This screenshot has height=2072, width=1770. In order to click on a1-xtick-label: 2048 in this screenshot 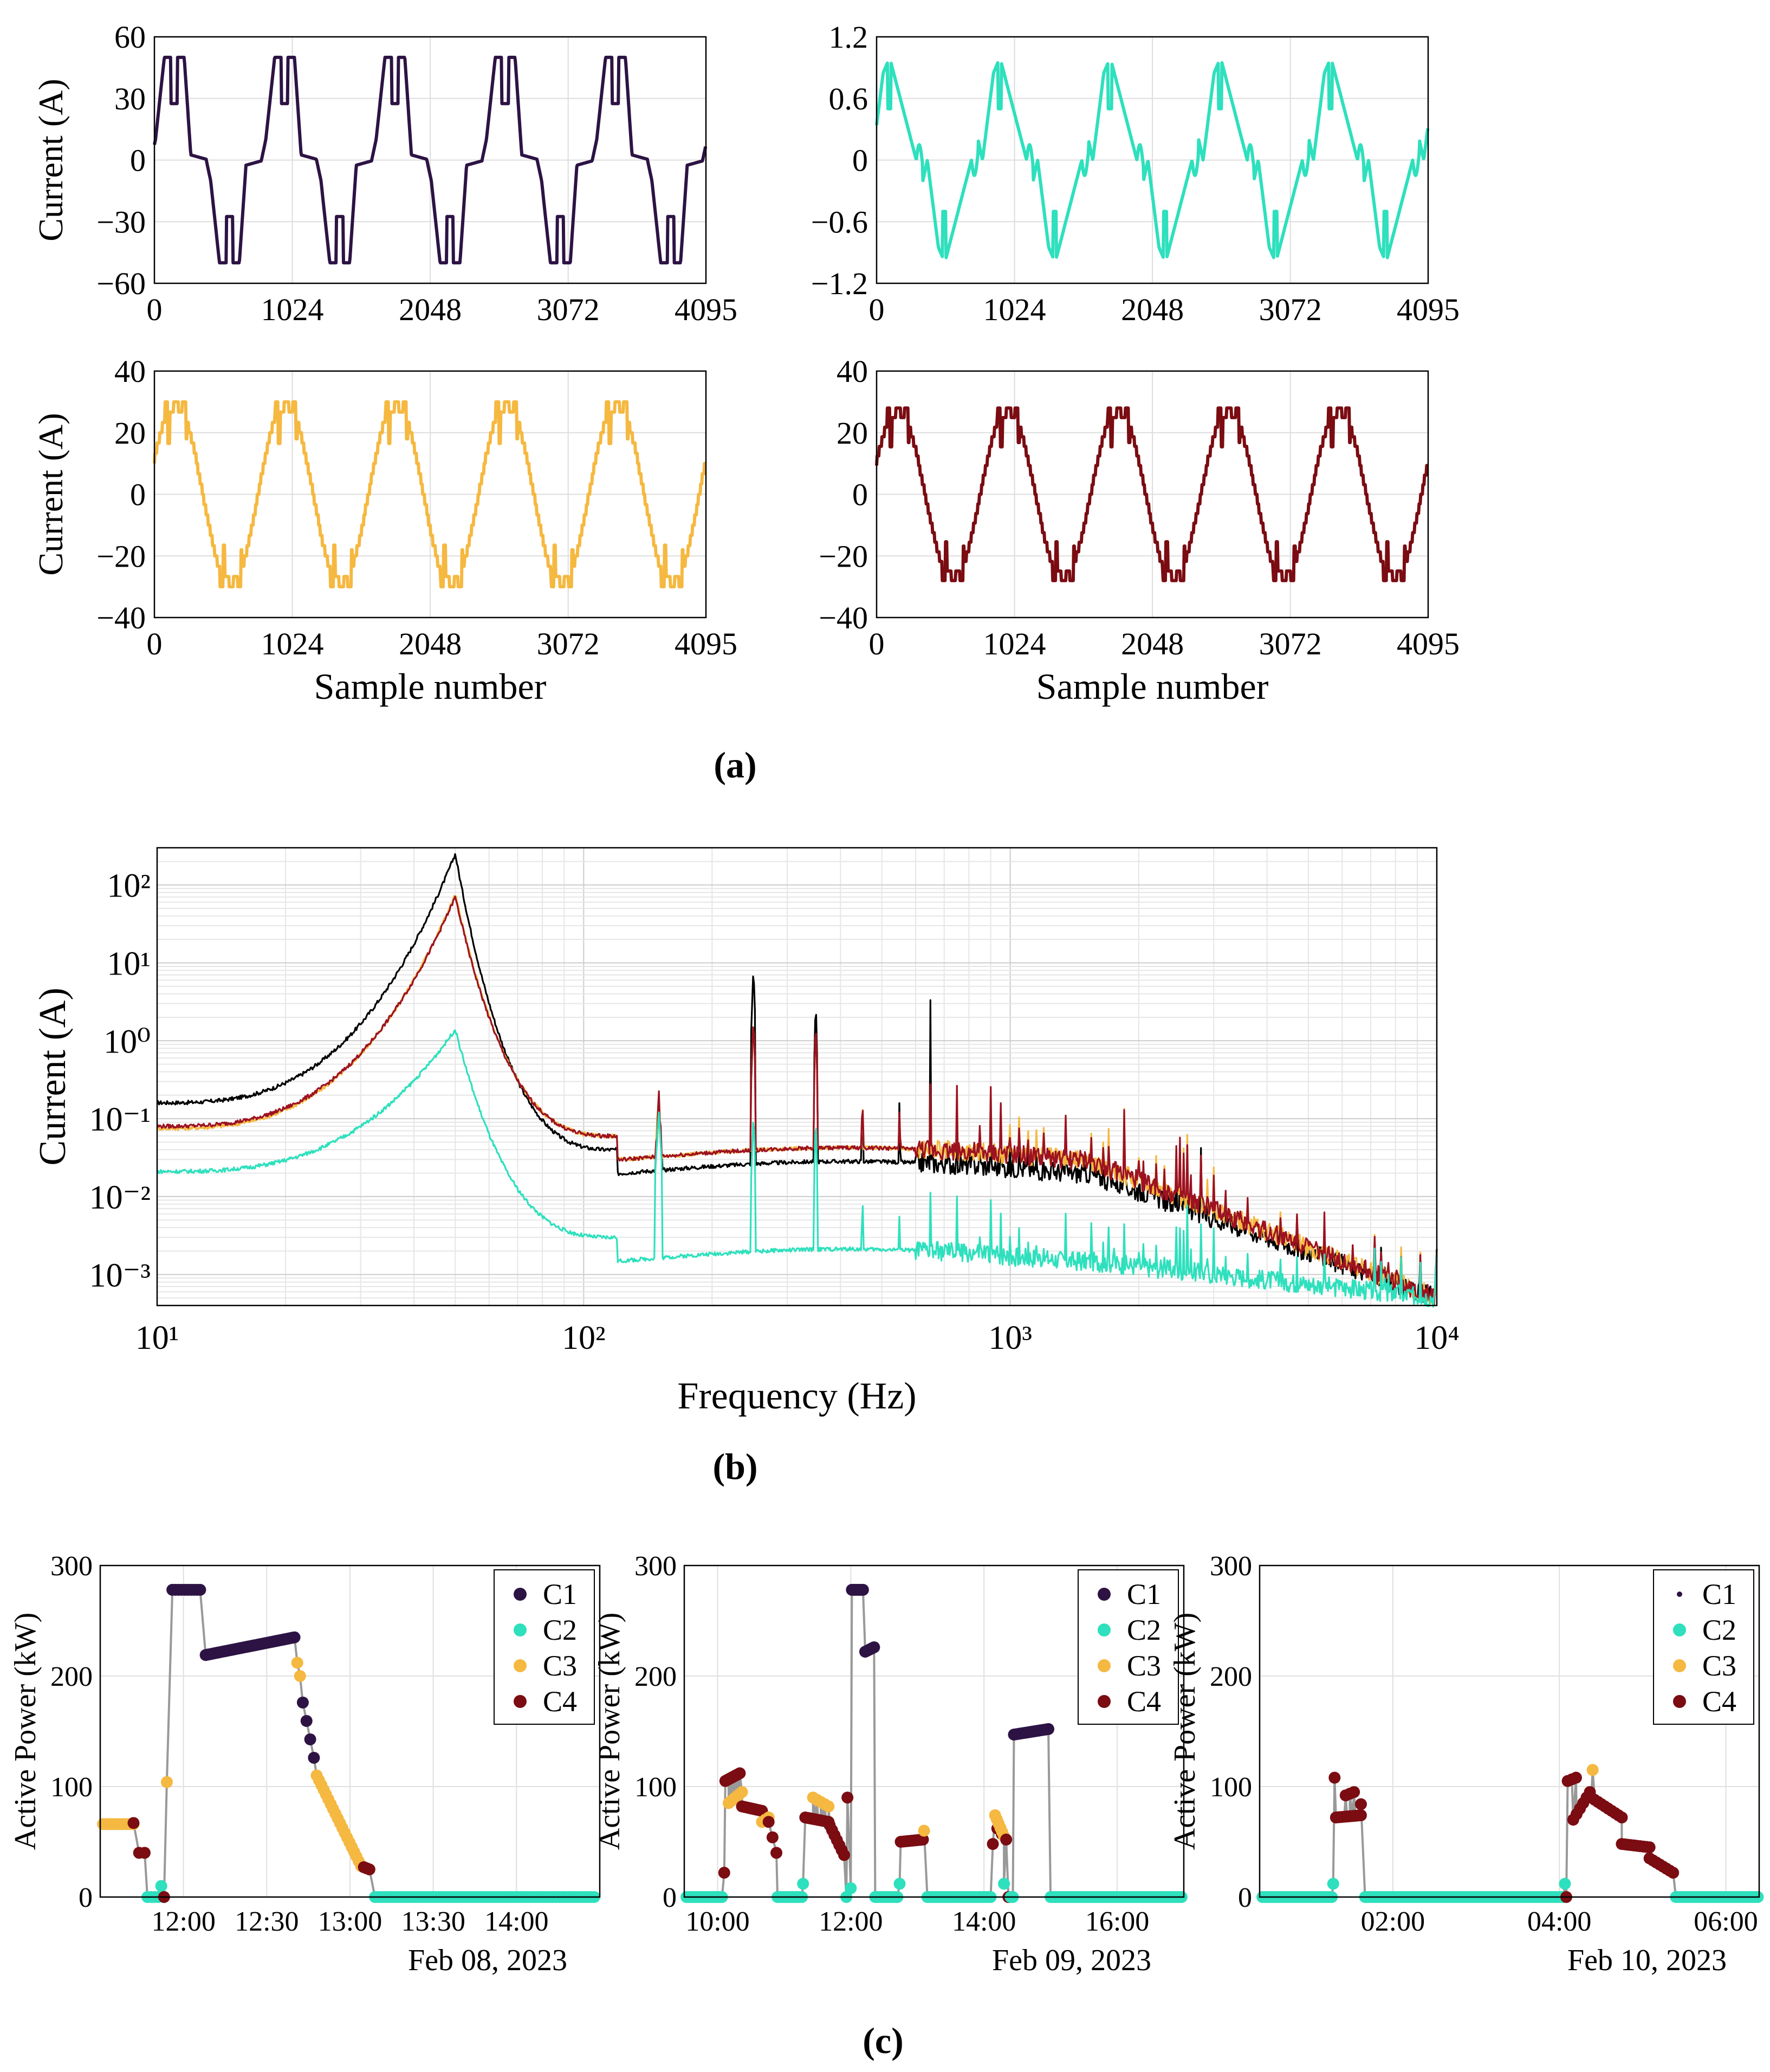, I will do `click(431, 309)`.